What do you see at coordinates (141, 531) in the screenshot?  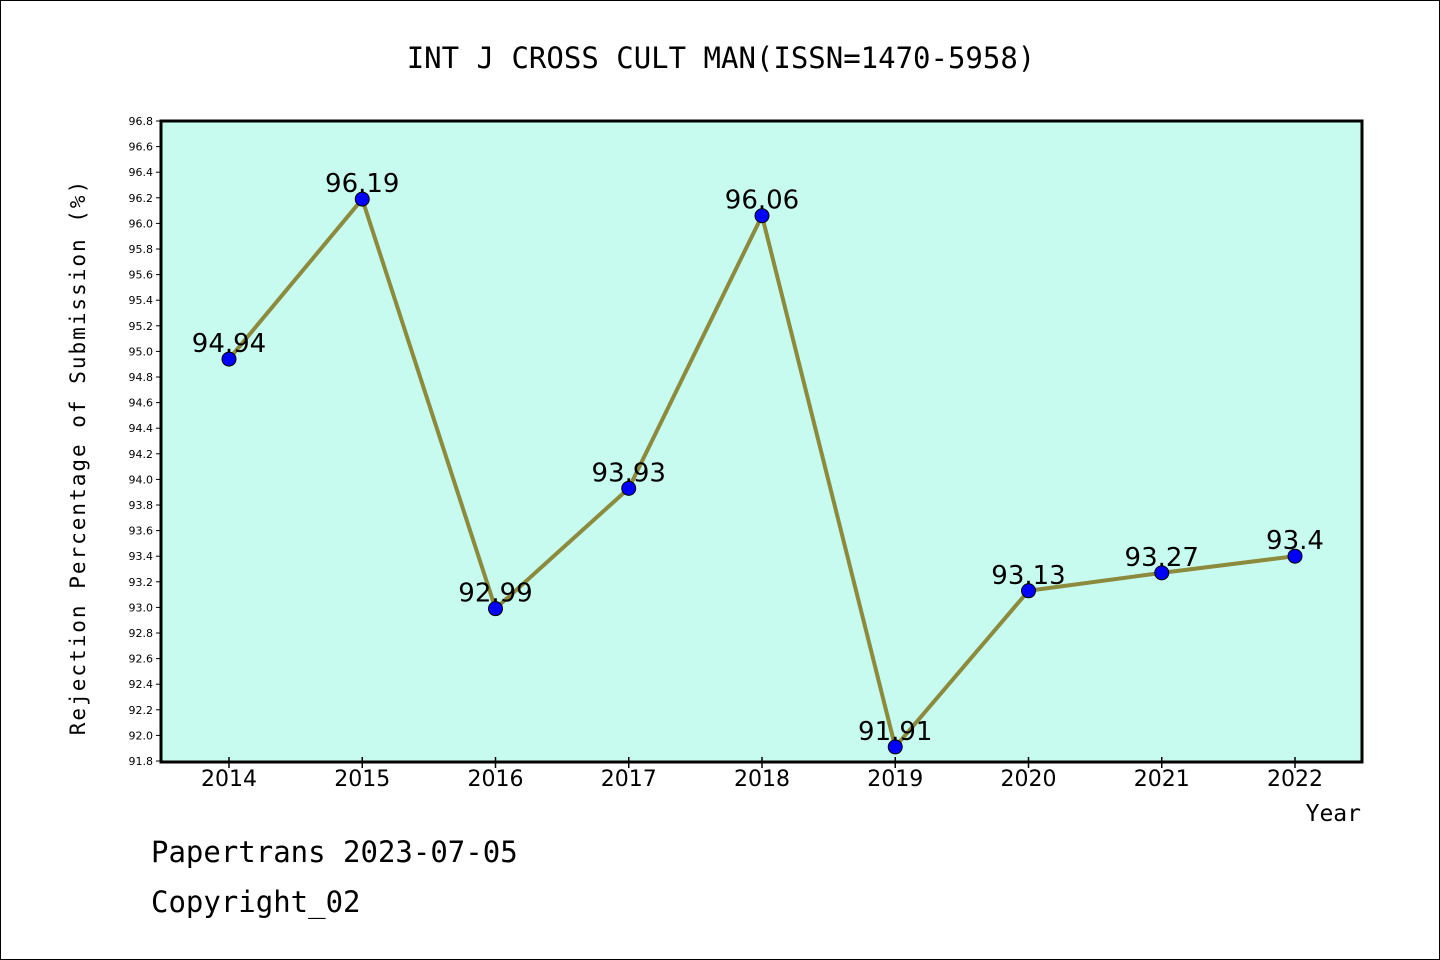 I see `y-tick-label: 93.6` at bounding box center [141, 531].